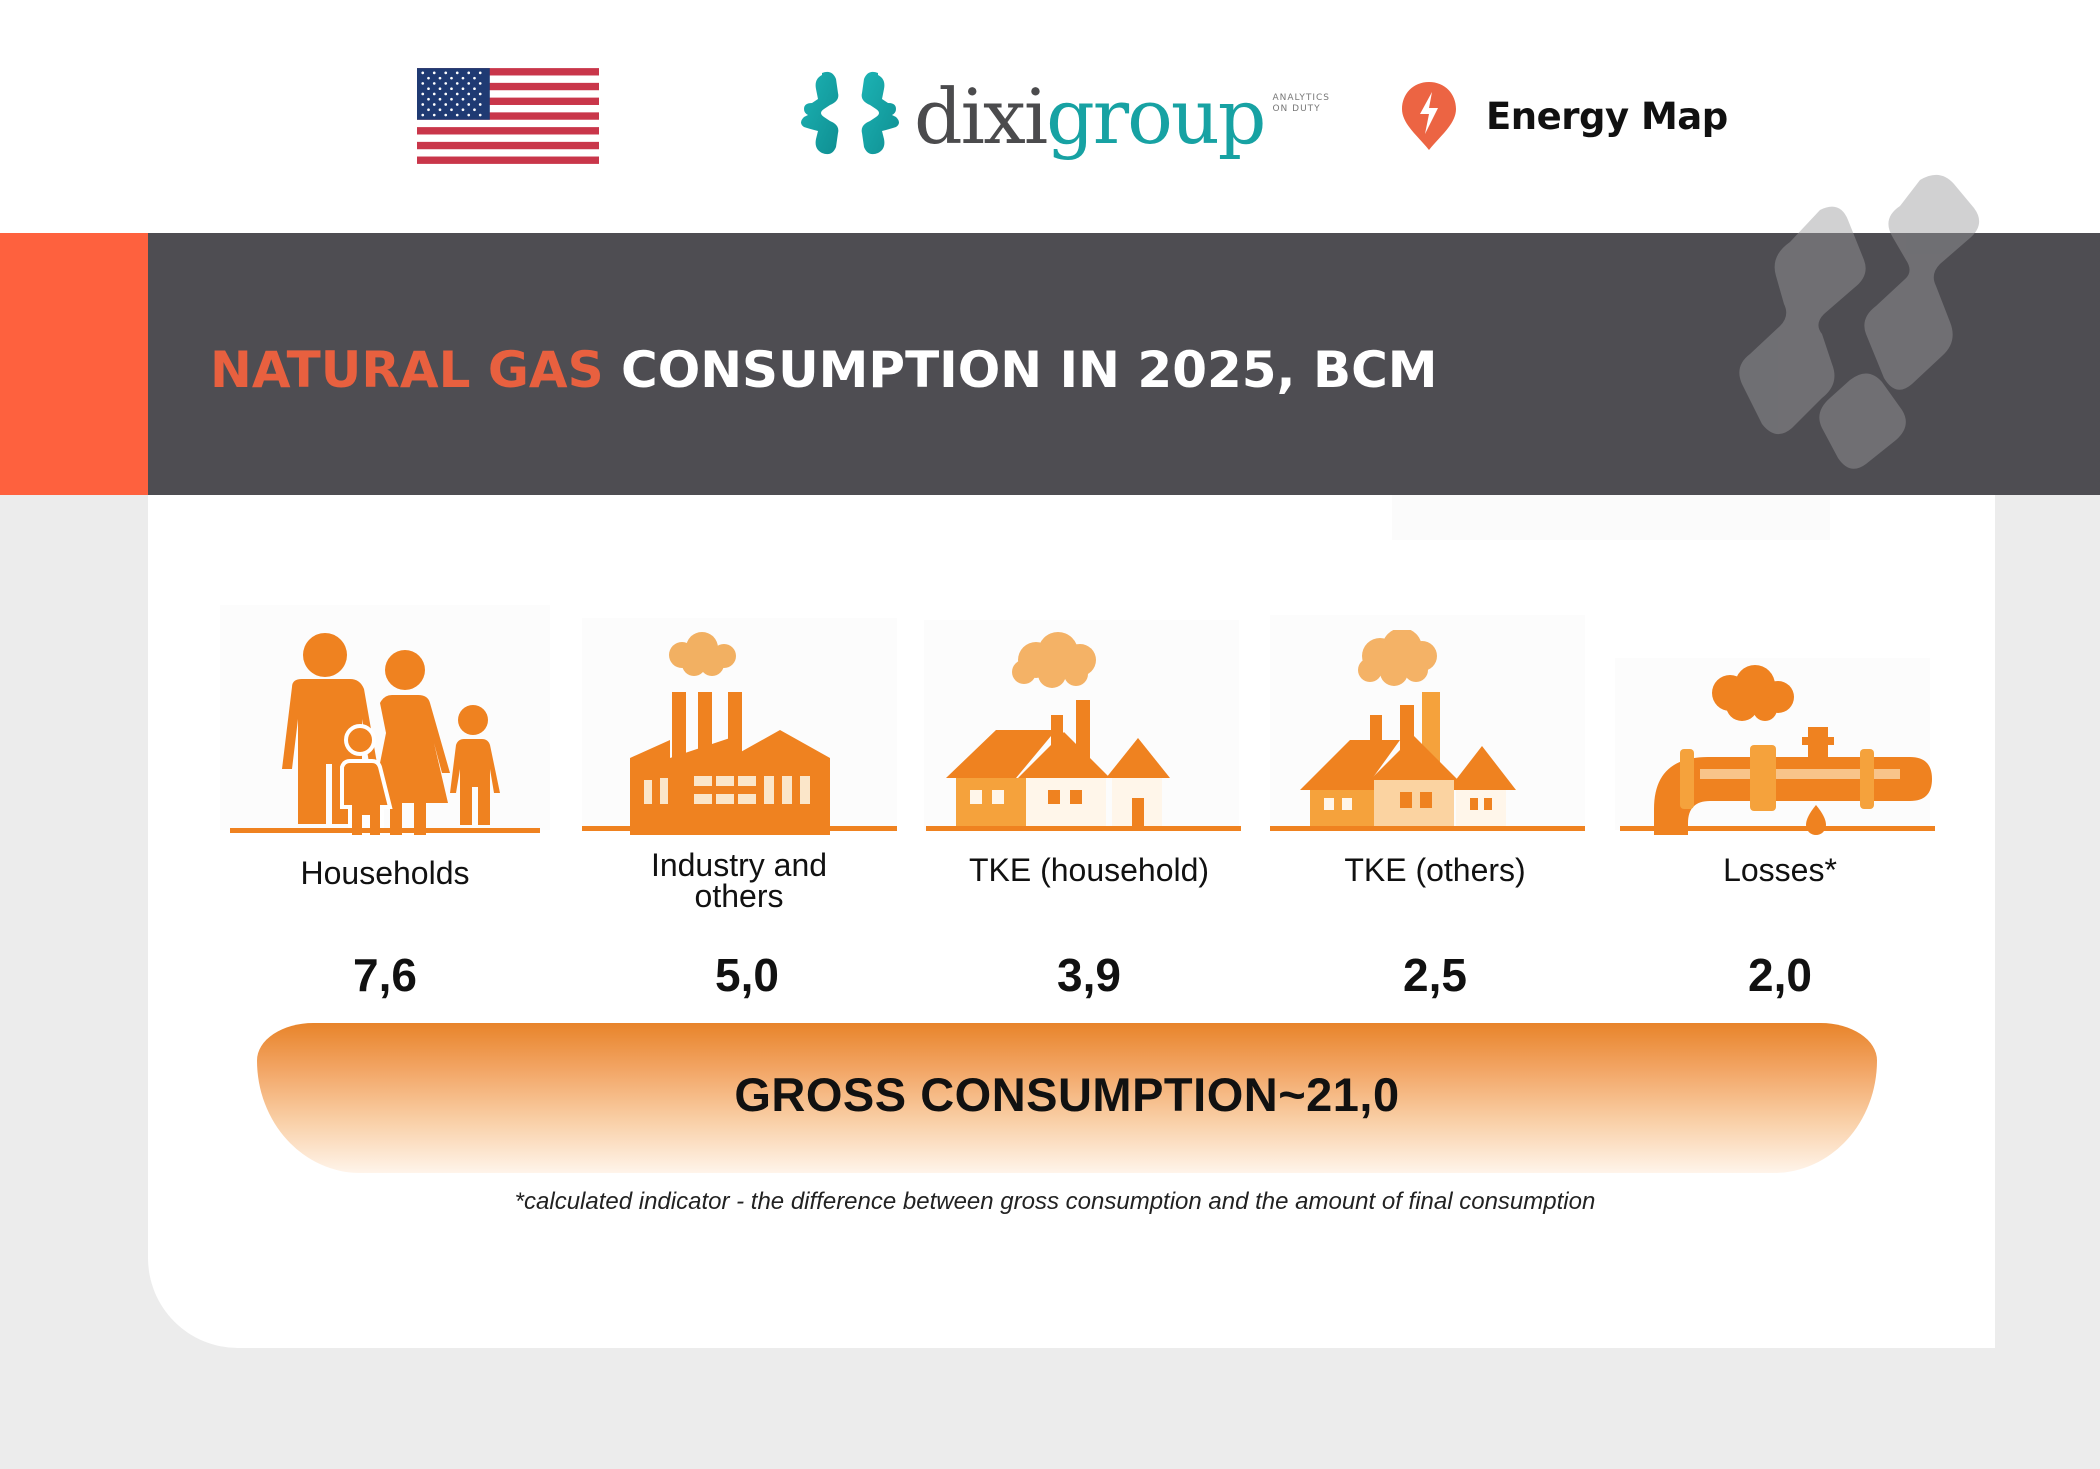 This screenshot has width=2100, height=1469. I want to click on category-label: Industry and others, so click(739, 880).